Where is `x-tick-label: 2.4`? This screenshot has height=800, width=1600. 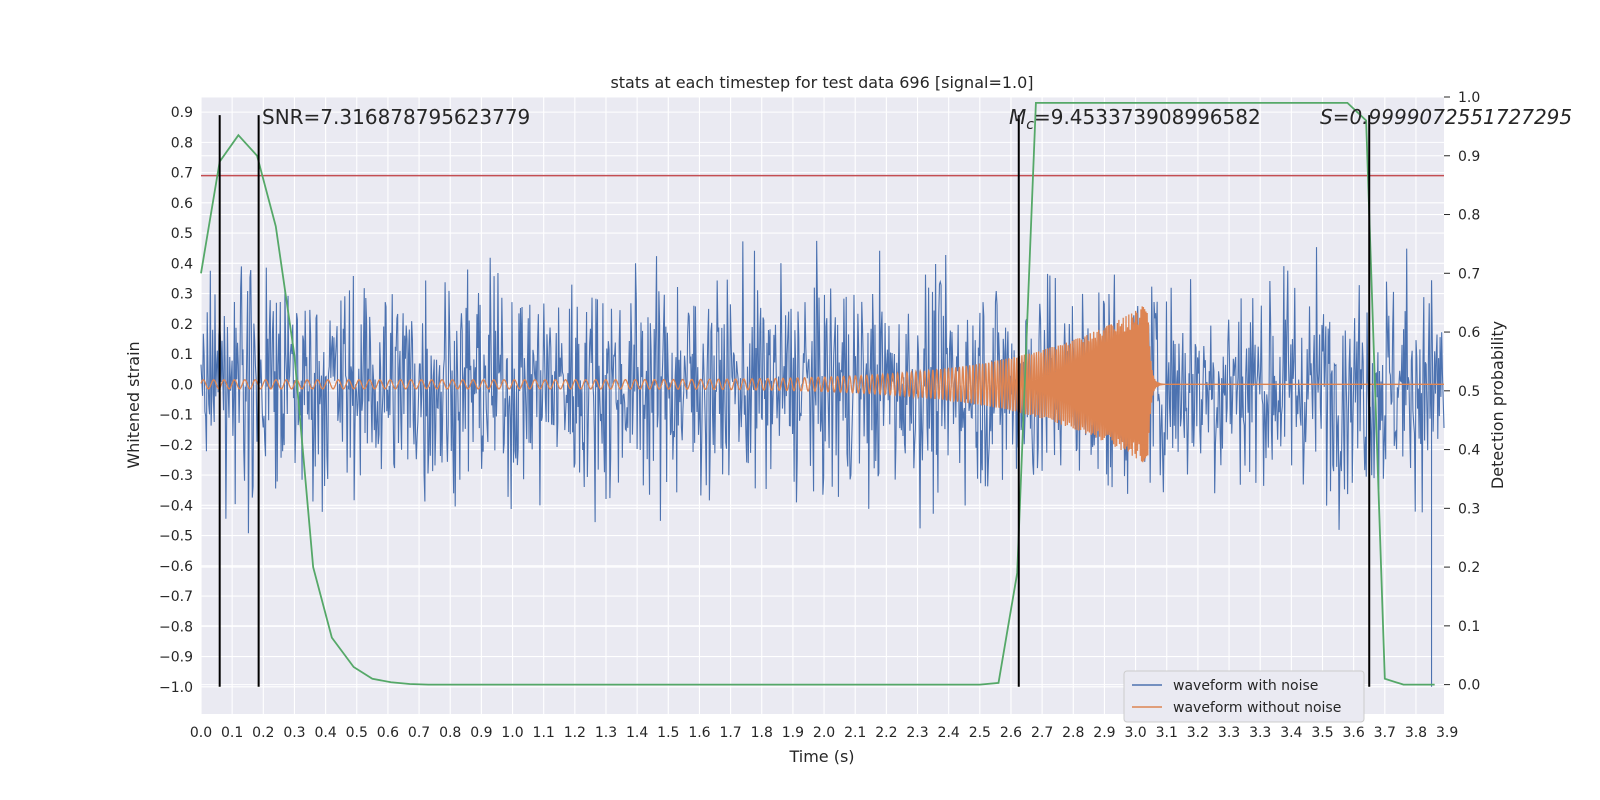
x-tick-label: 2.4 is located at coordinates (949, 733).